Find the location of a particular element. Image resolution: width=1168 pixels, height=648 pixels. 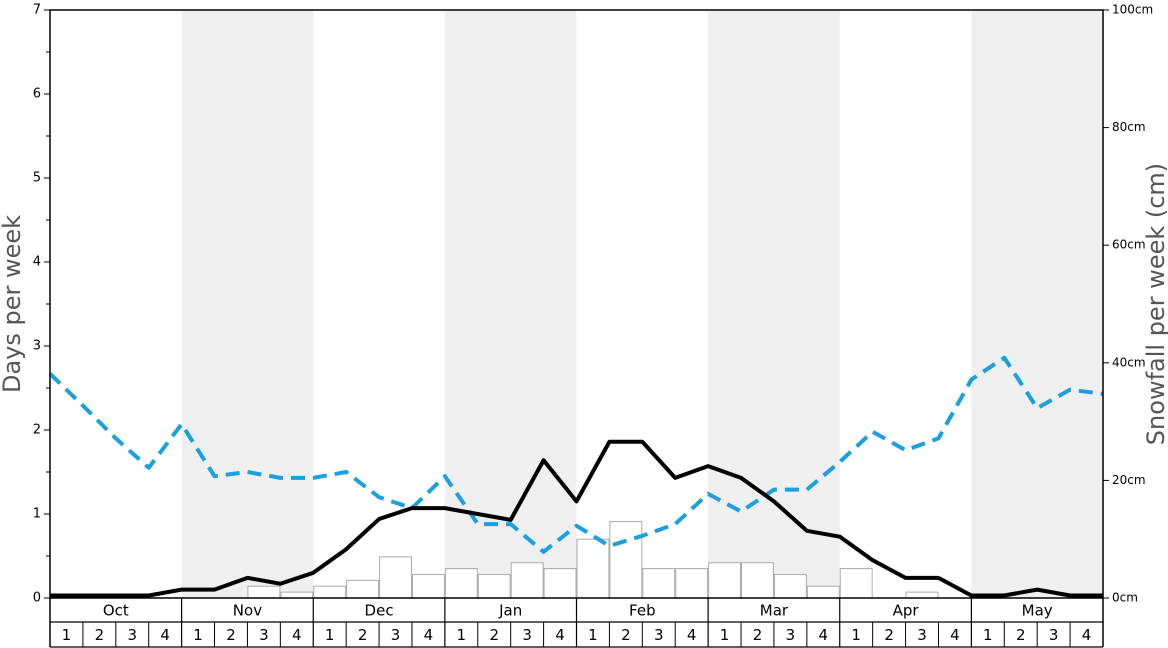

snowfall-bars is located at coordinates (593, 560).